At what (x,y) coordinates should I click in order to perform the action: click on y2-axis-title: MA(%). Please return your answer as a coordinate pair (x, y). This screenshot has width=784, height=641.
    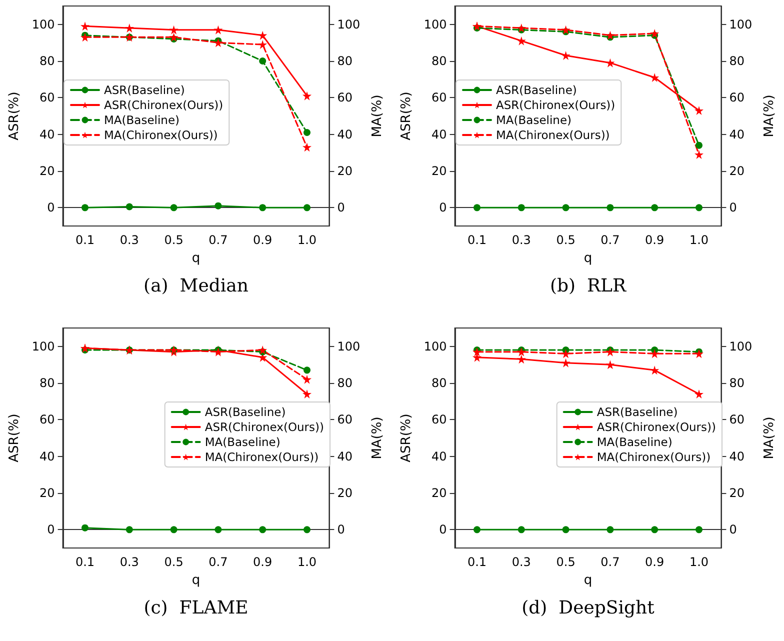
    Looking at the image, I should click on (377, 116).